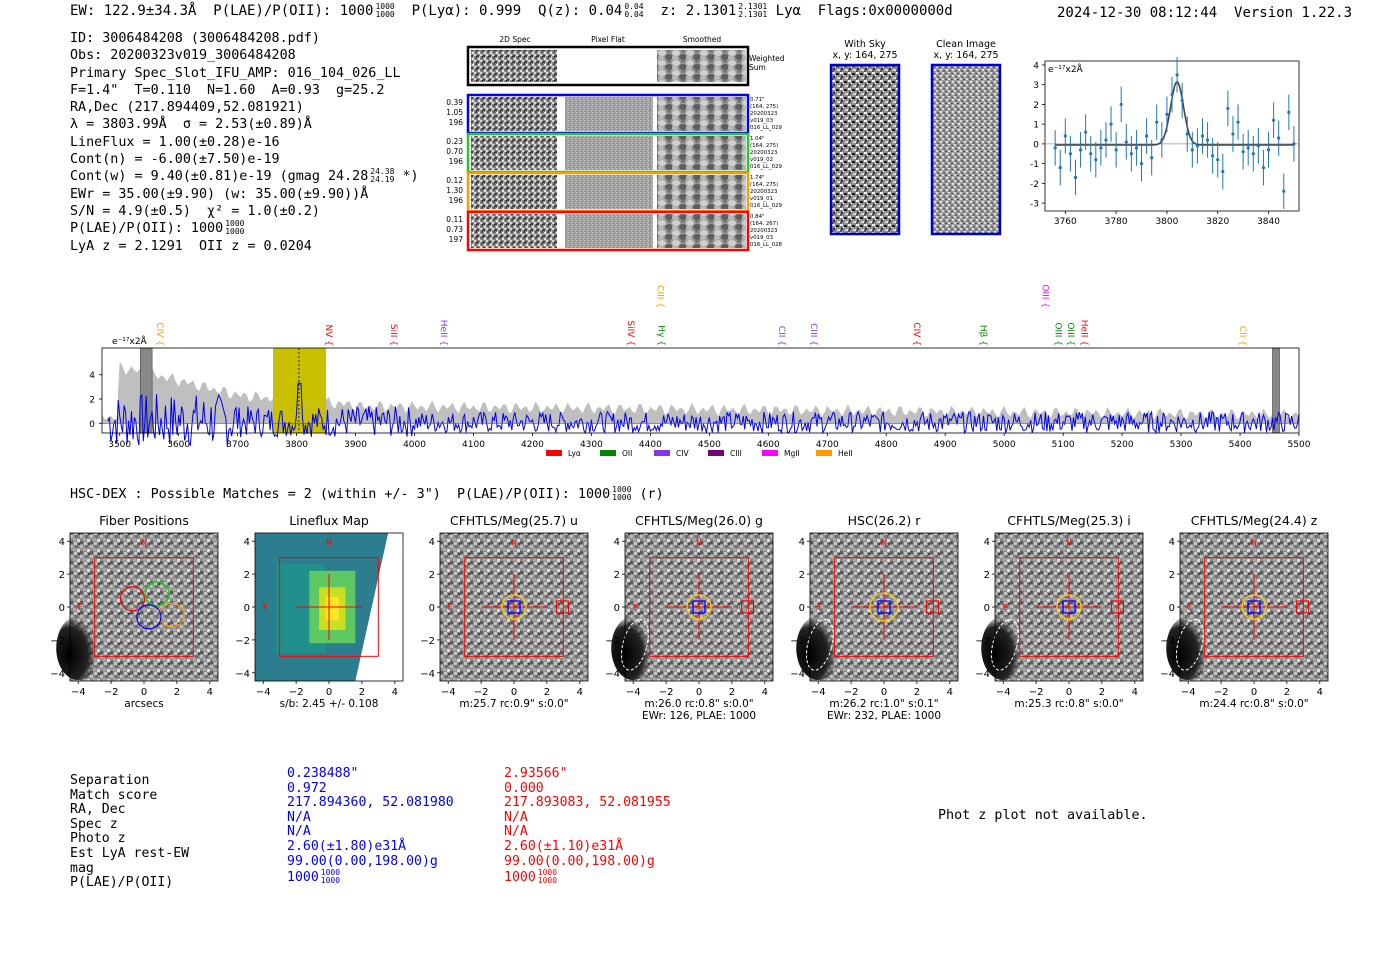 The image size is (1400, 953). What do you see at coordinates (473, 445) in the screenshot?
I see `full-xtick: 4100` at bounding box center [473, 445].